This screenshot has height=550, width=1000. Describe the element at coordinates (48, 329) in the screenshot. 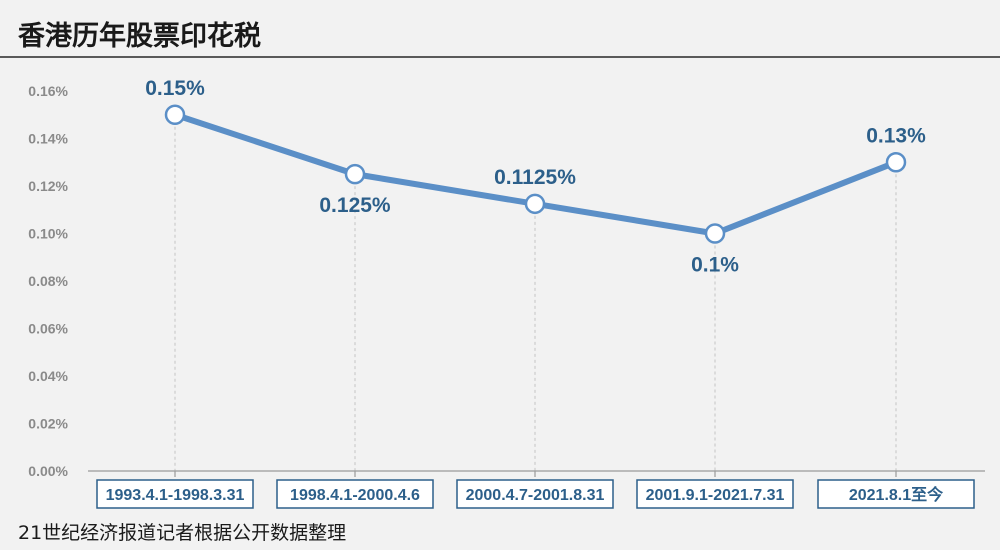

I see `y-tick-label: 0.06%` at that location.